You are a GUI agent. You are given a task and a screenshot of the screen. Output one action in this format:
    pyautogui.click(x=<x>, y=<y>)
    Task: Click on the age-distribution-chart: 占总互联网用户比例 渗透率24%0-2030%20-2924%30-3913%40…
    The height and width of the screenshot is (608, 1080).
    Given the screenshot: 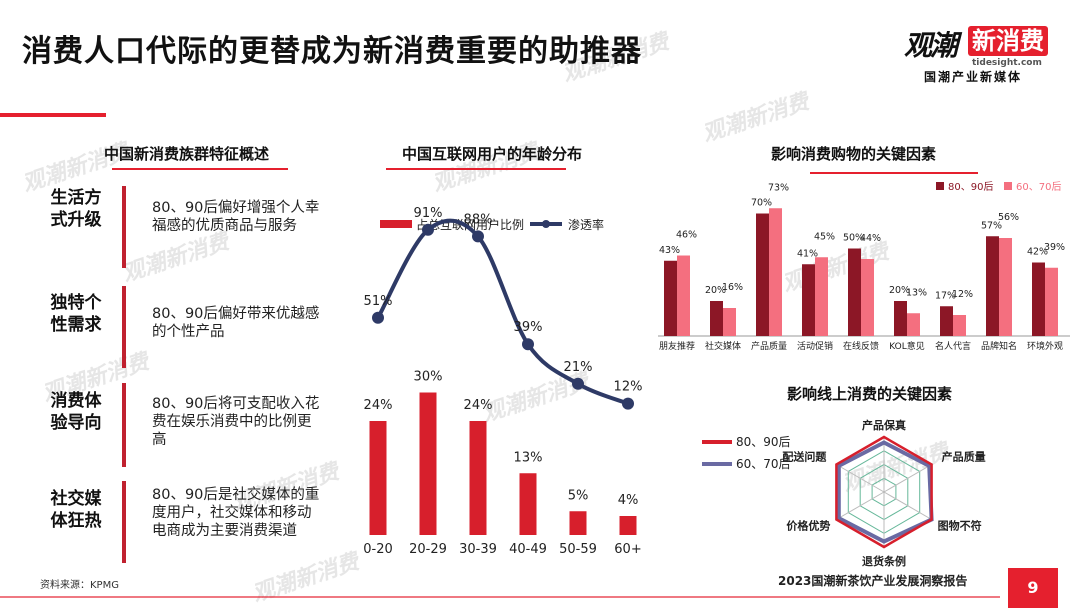 What is the action you would take?
    pyautogui.click(x=502, y=381)
    